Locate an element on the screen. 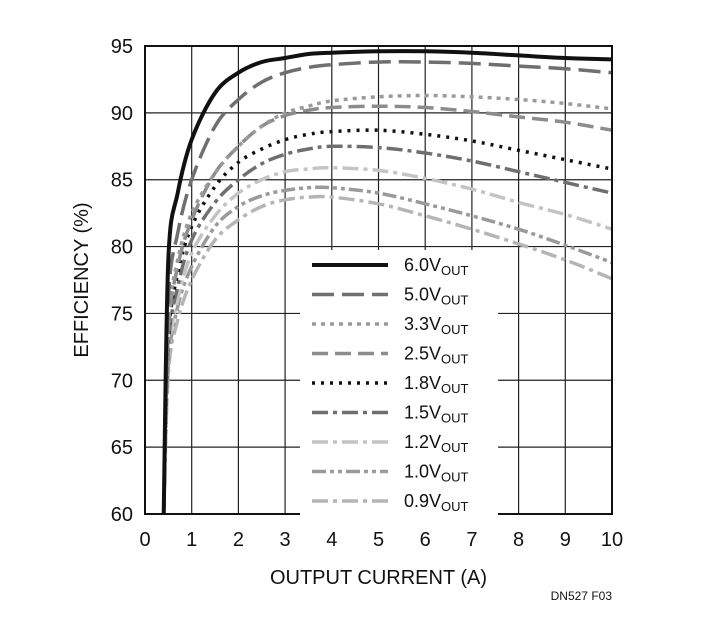 The height and width of the screenshot is (620, 722). x-axis-title: OUTPUT CURRENT (A) is located at coordinates (378, 578).